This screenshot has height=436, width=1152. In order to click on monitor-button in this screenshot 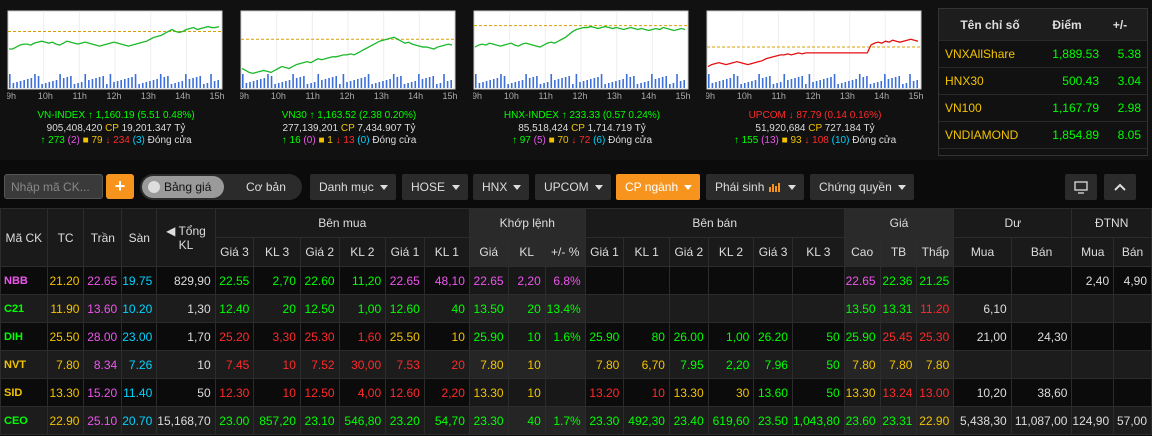, I will do `click(1081, 187)`.